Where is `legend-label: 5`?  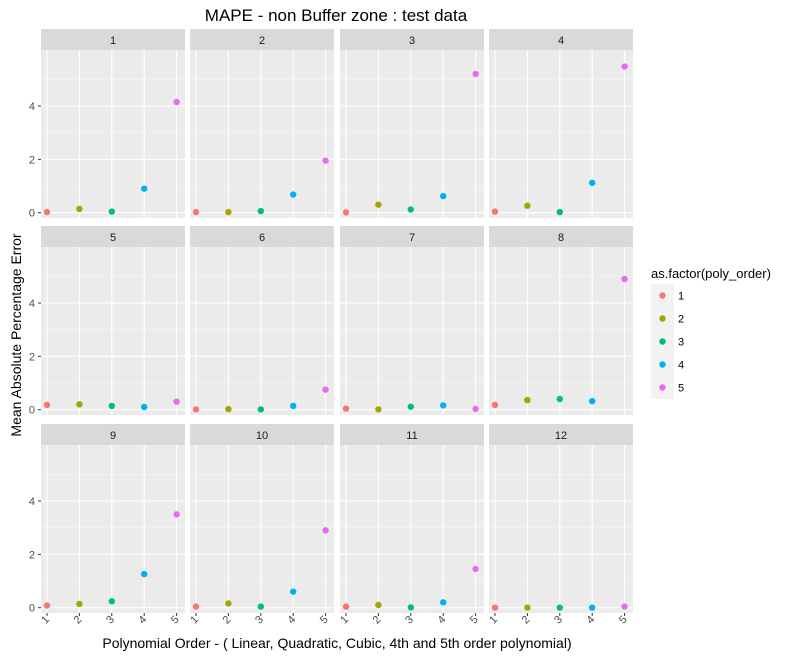
legend-label: 5 is located at coordinates (681, 389).